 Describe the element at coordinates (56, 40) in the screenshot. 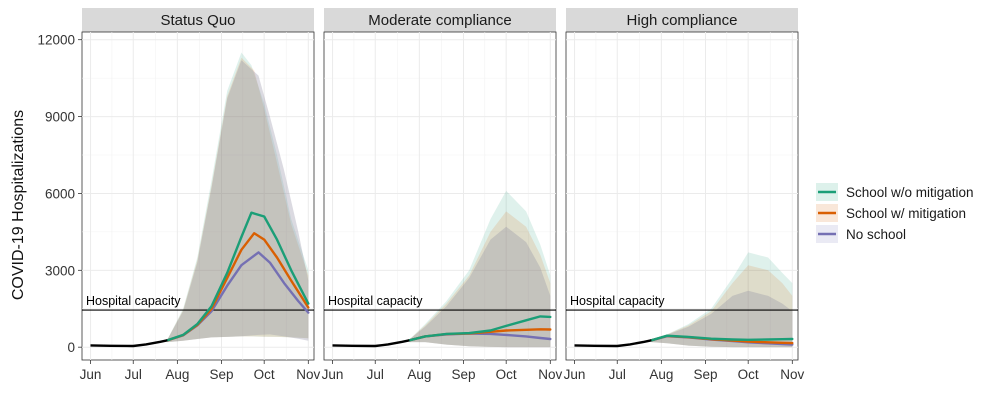

I see `y-tick-label: 12000` at that location.